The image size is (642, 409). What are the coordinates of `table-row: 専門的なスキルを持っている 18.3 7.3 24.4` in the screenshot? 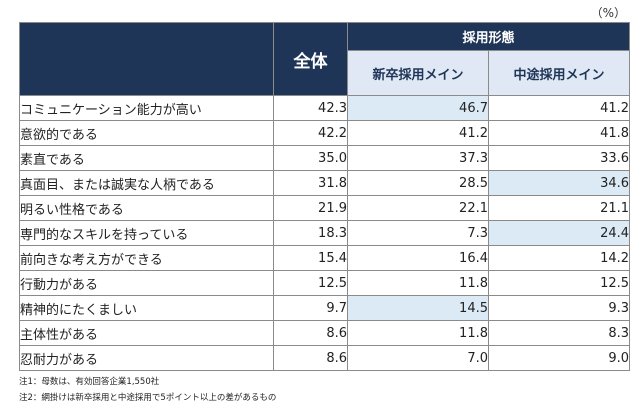 It's located at (325, 233).